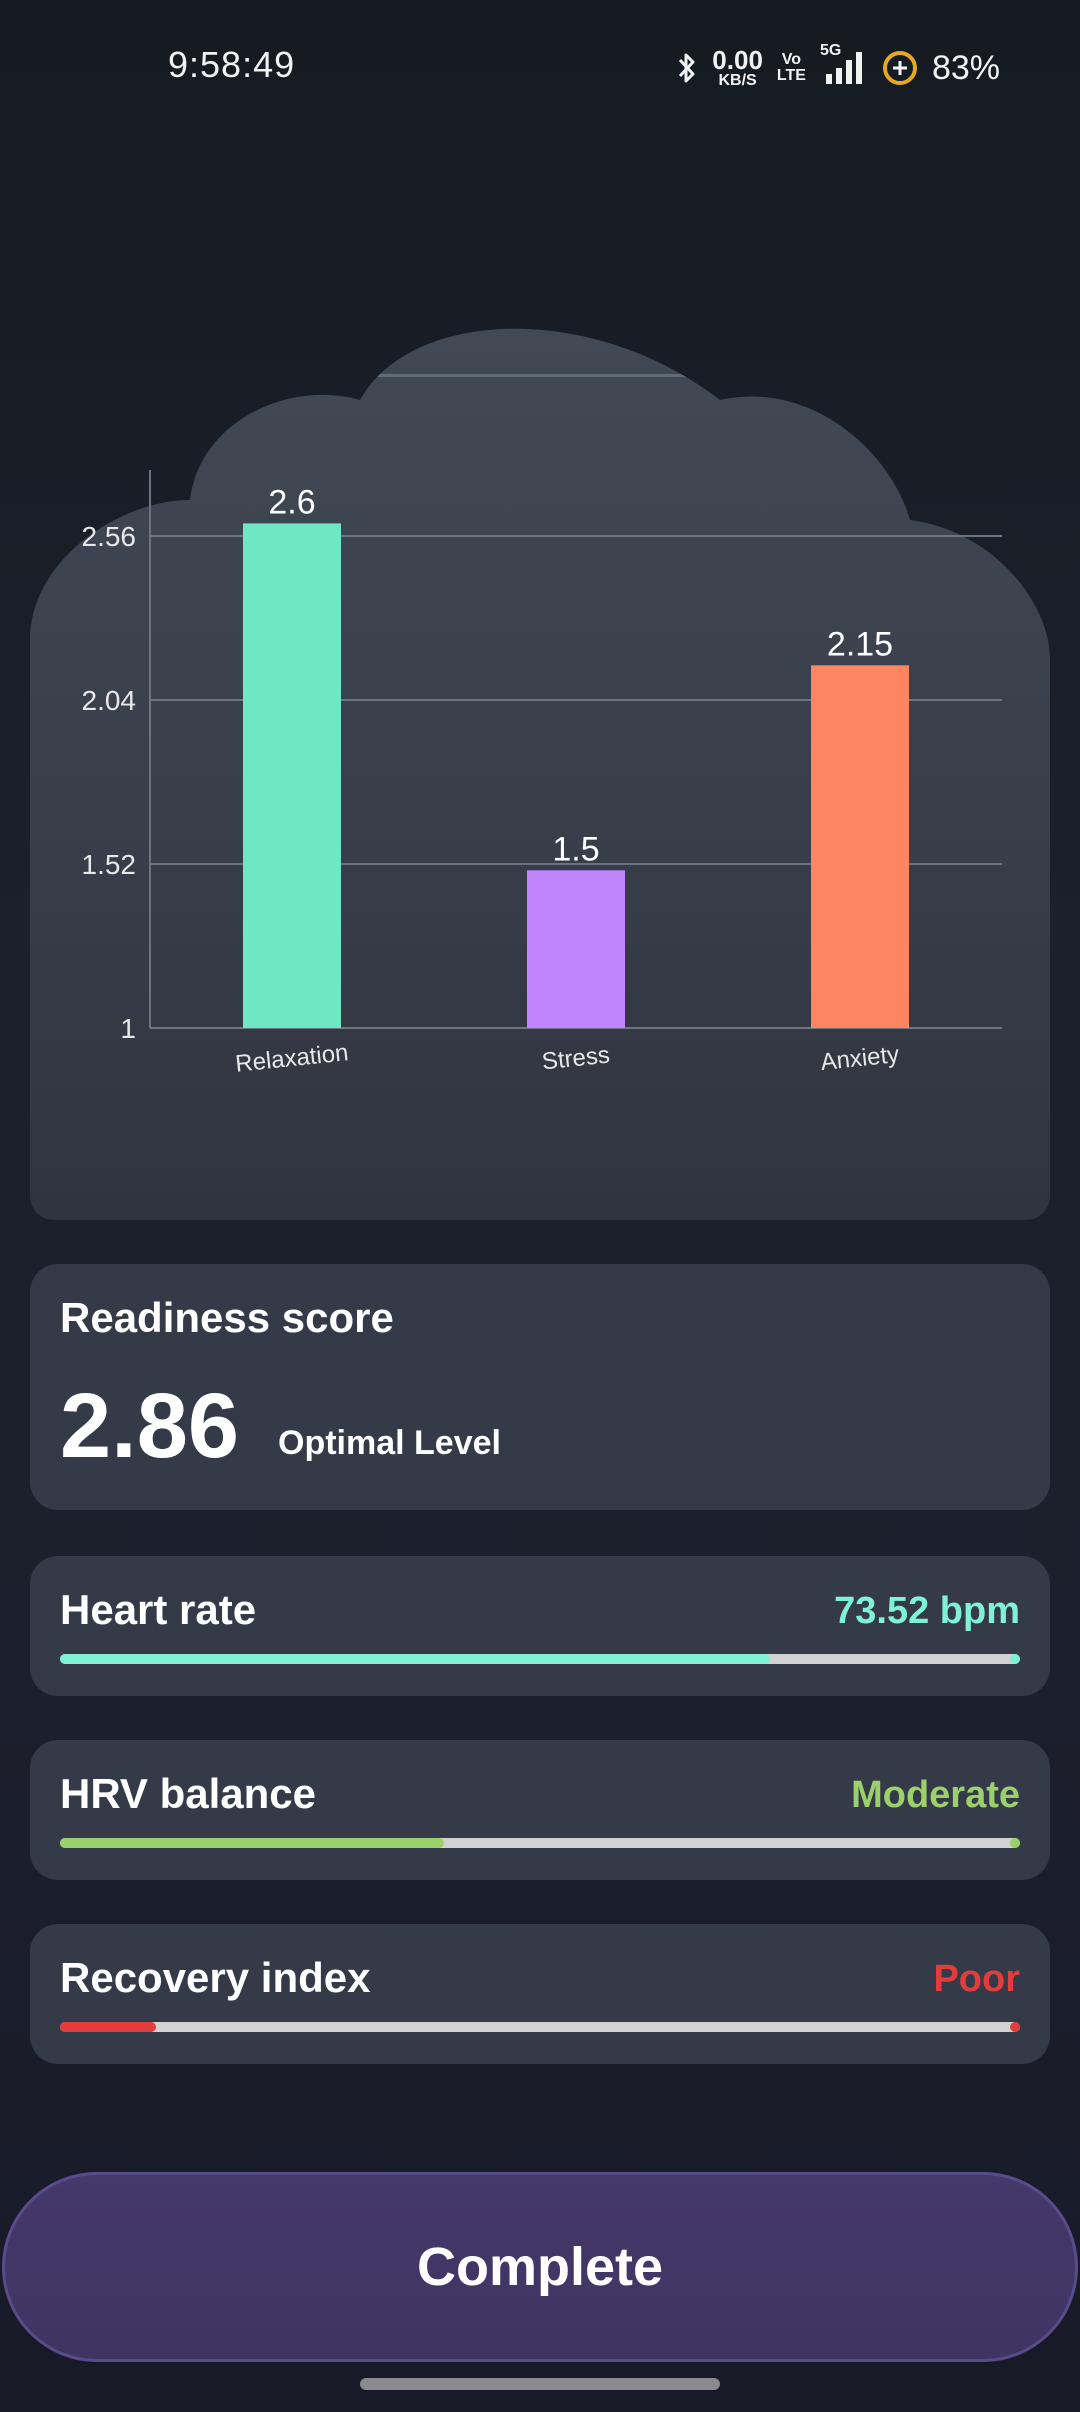 The width and height of the screenshot is (1080, 2412). I want to click on status-icons: 0.00 KB/S Vo LTE 5G 83%, so click(838, 67).